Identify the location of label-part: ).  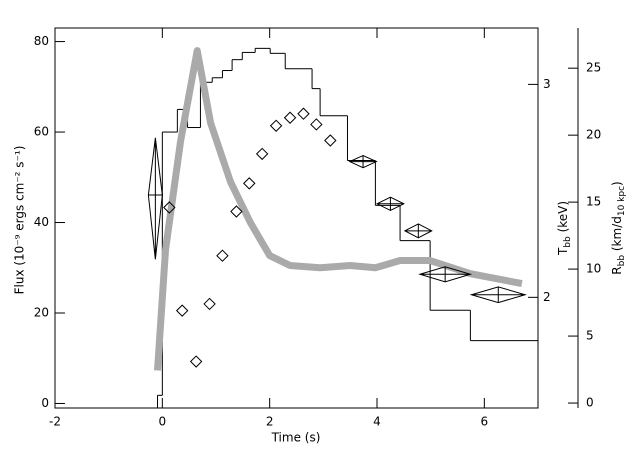
(617, 183).